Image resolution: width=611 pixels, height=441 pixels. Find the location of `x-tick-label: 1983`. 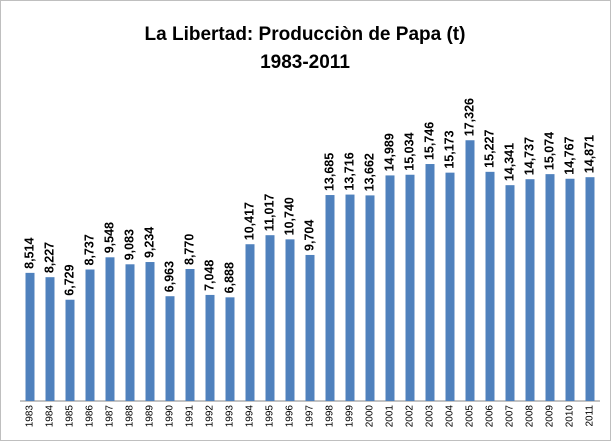

x-tick-label: 1983 is located at coordinates (30, 416).